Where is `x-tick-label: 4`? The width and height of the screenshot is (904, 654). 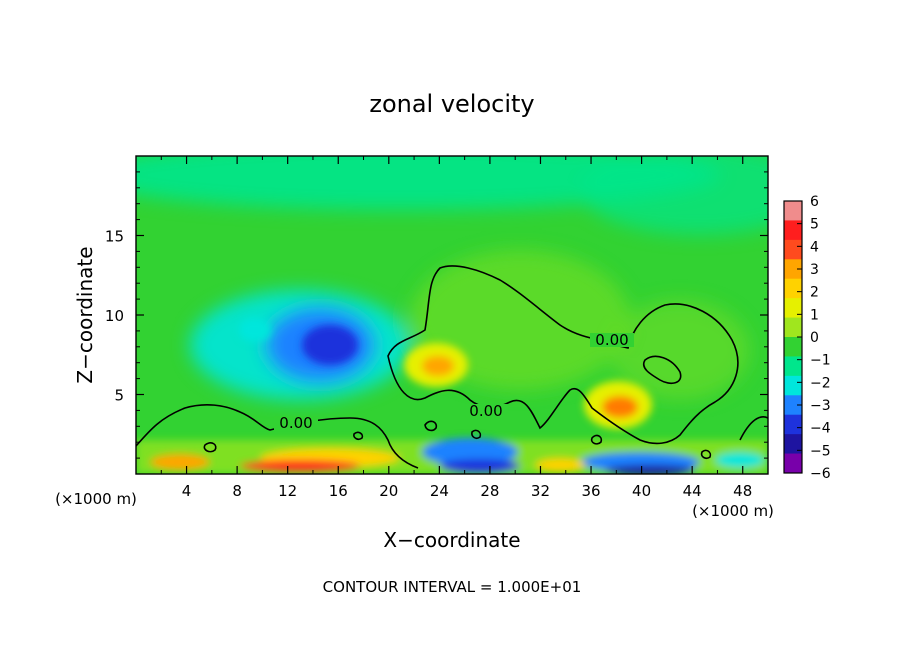 x-tick-label: 4 is located at coordinates (187, 491).